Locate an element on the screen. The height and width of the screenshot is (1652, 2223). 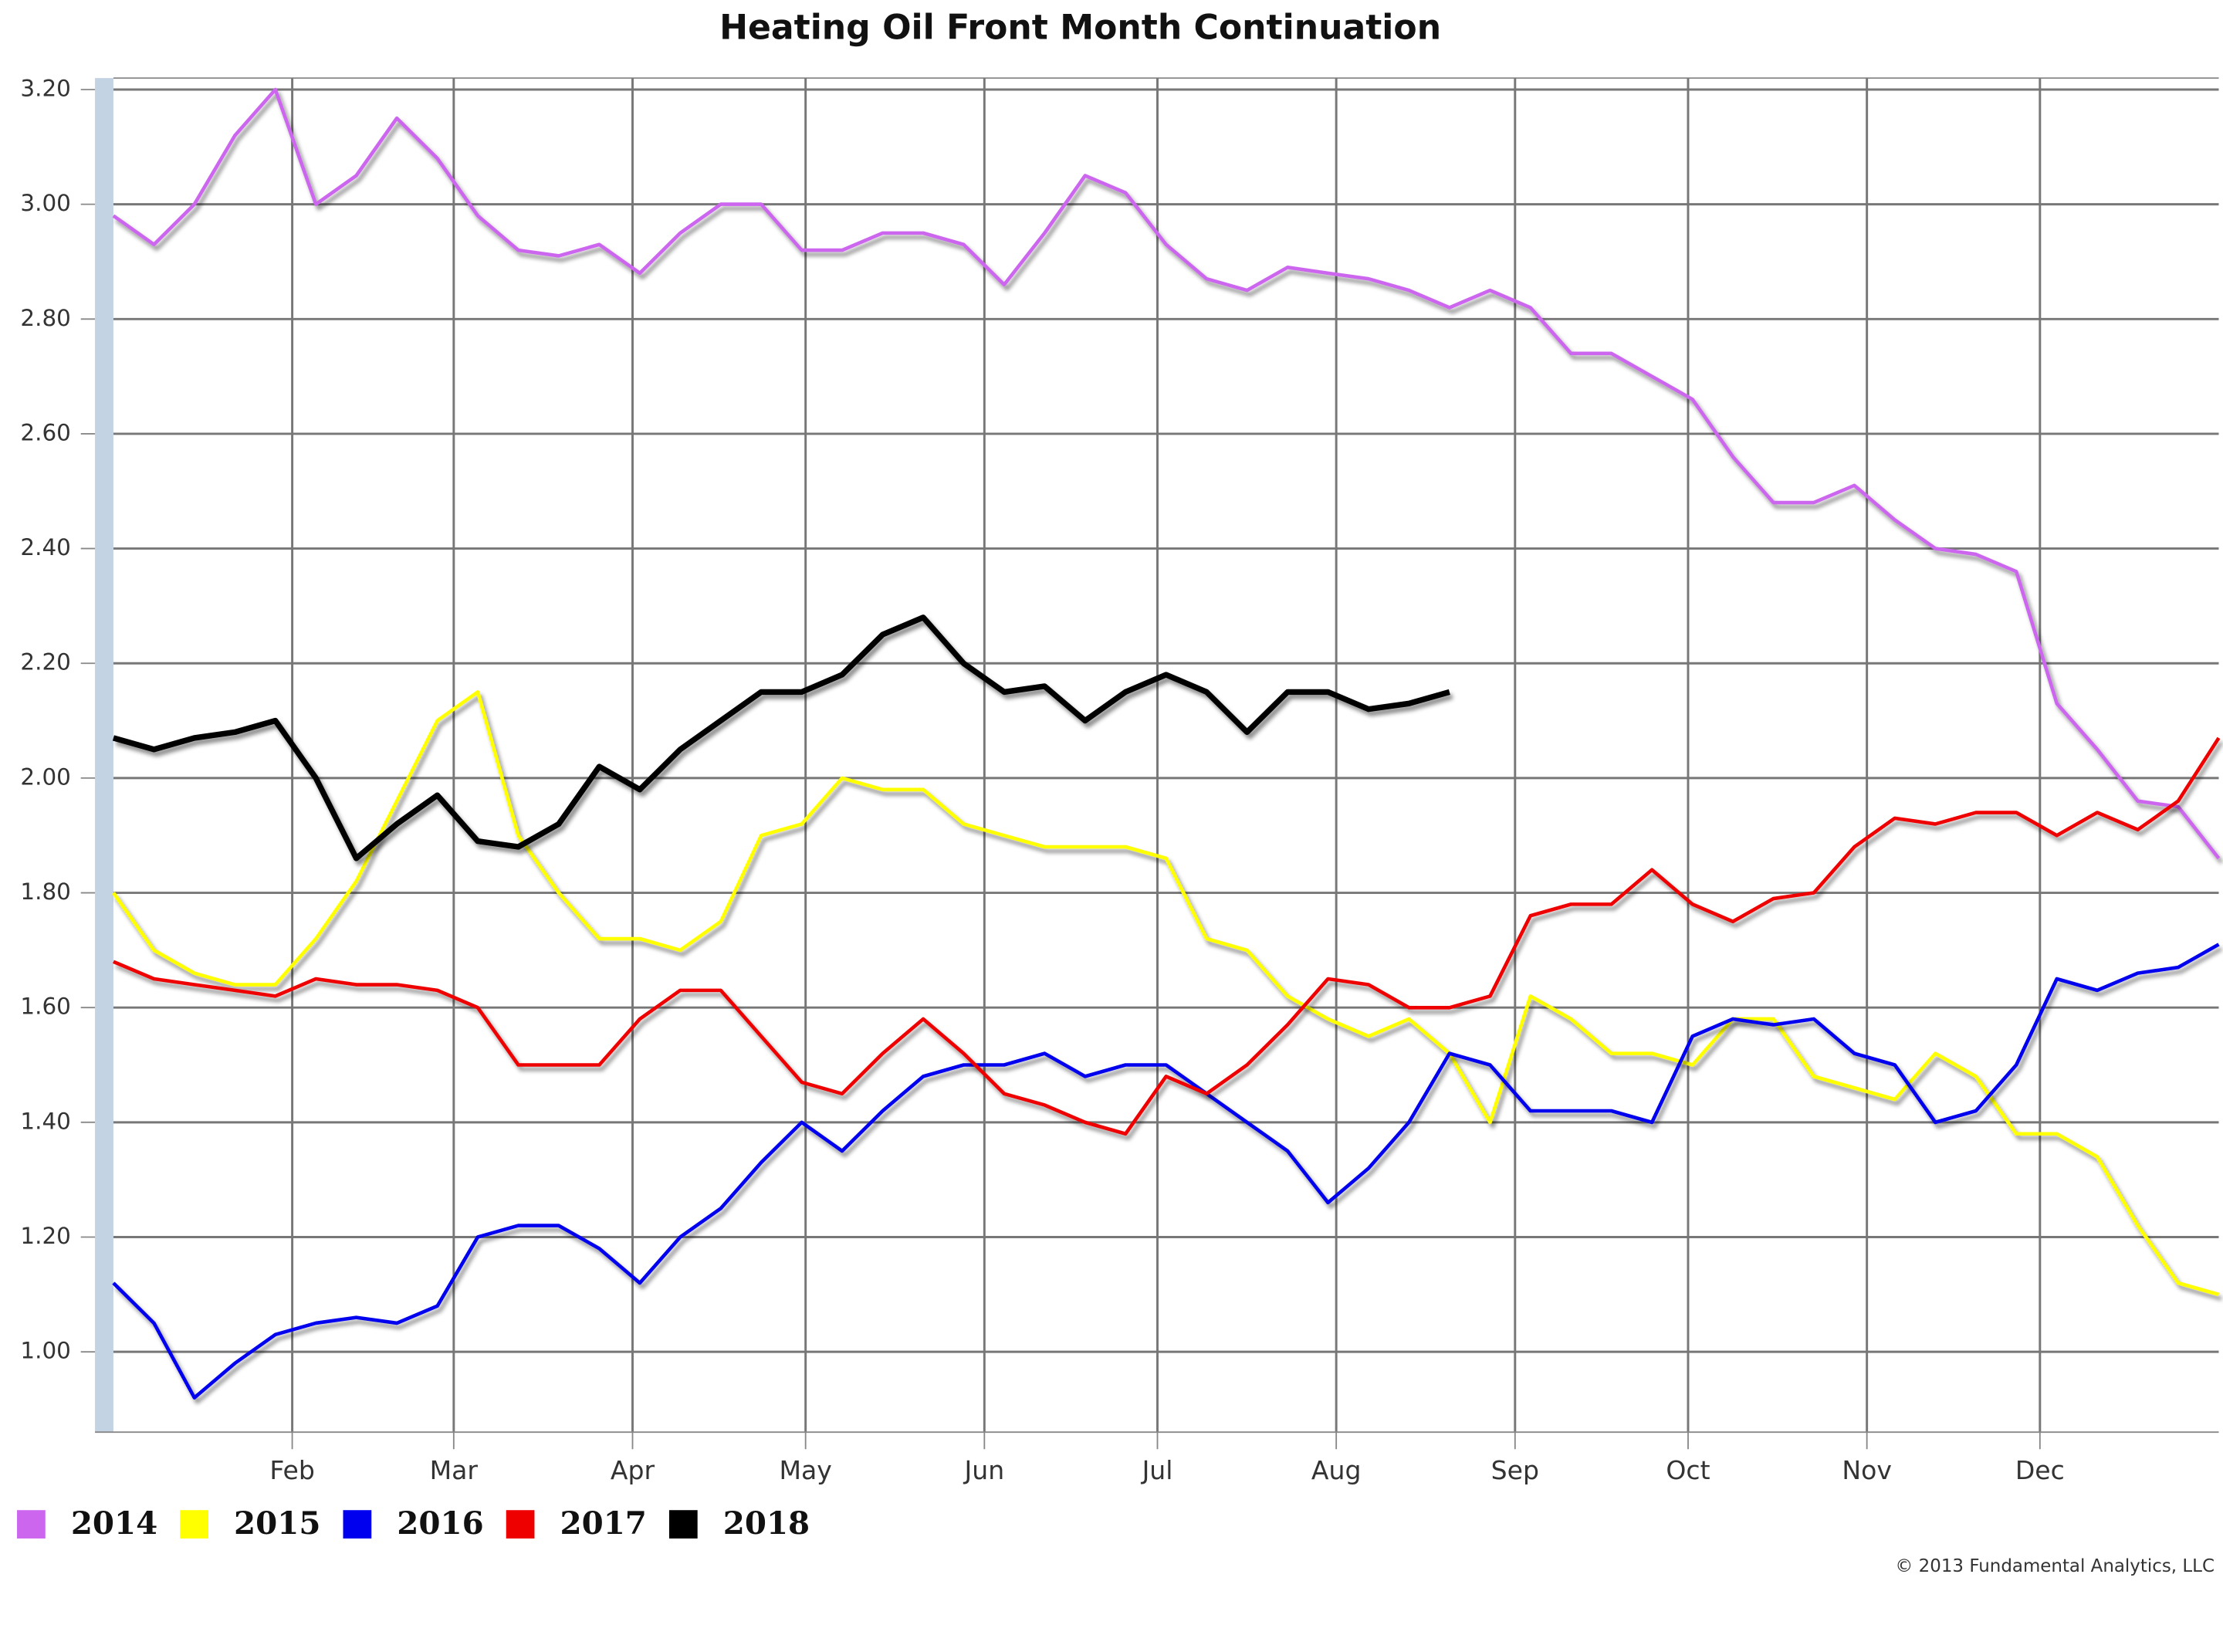
y-tick-label: 2.60 is located at coordinates (45, 432).